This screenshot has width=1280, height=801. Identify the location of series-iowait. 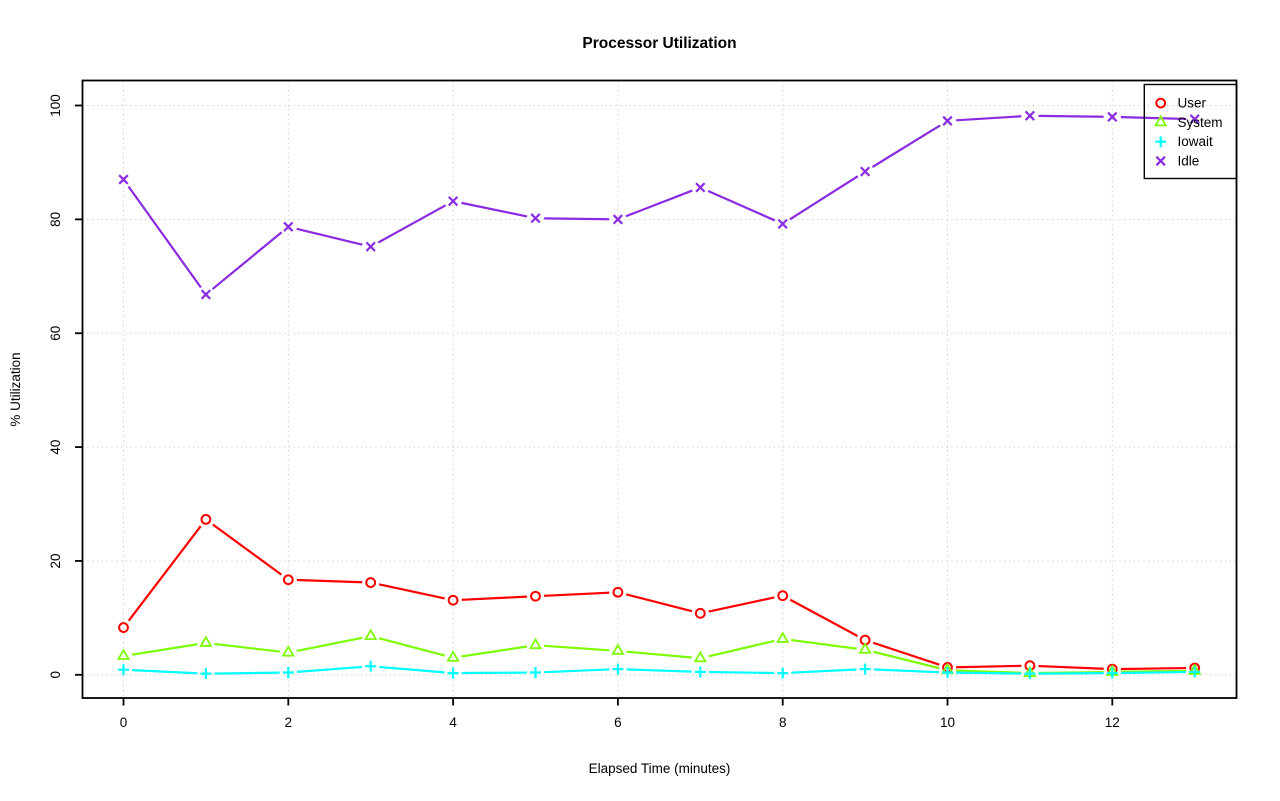
(659, 670).